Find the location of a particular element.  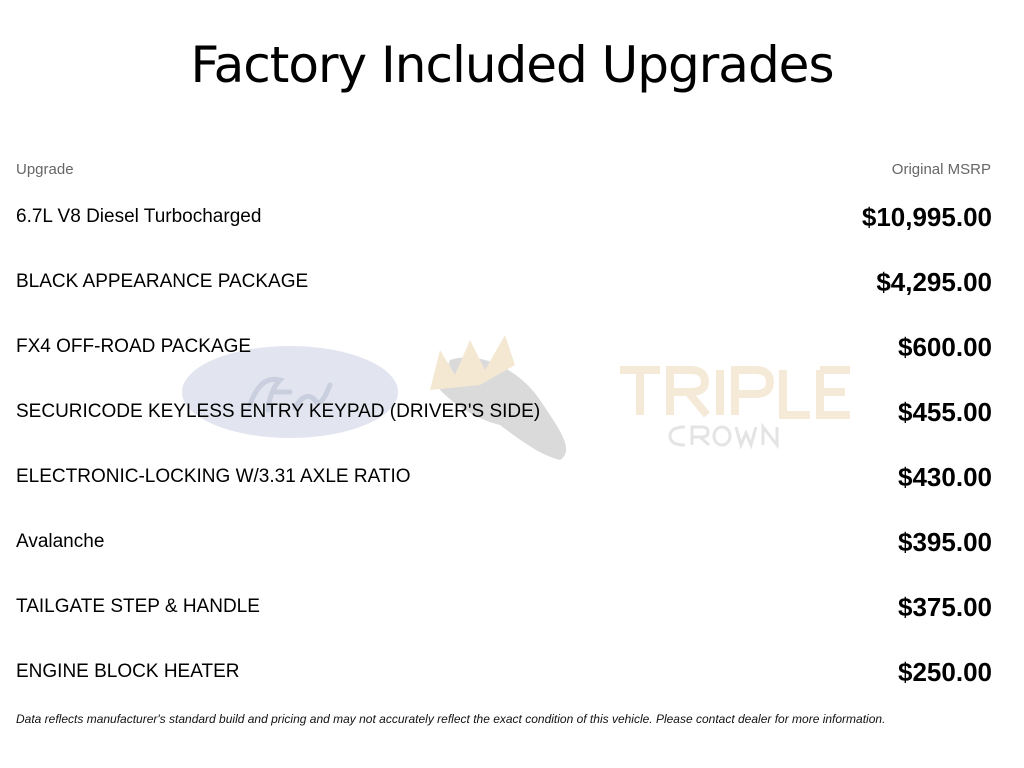

crown-logo is located at coordinates (472, 362).